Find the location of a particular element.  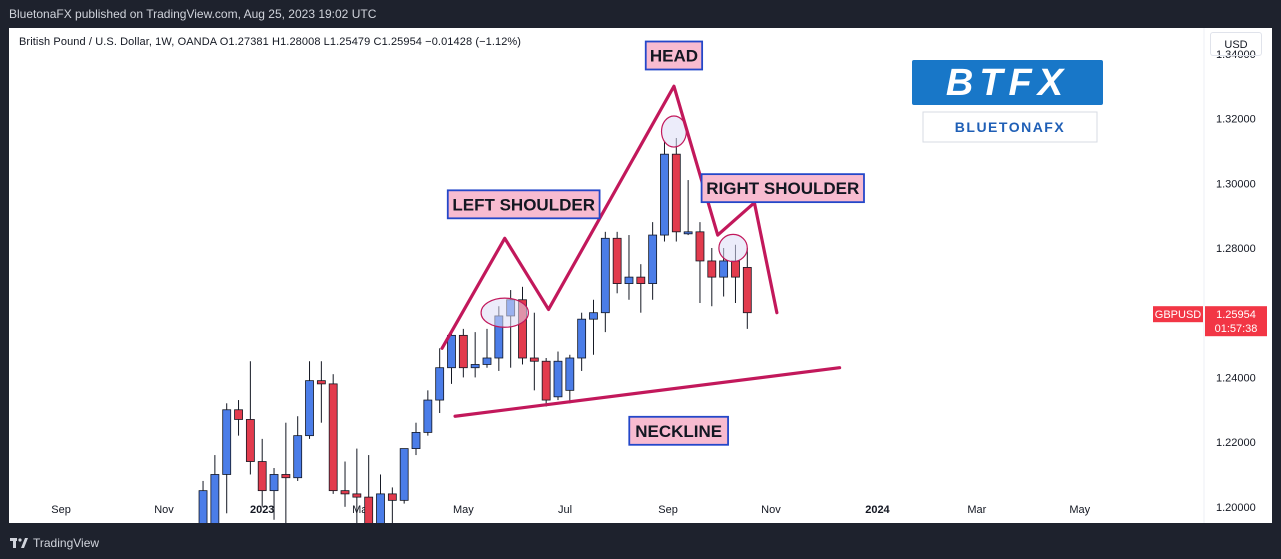

annotation-label: RIGHT SHOULDER is located at coordinates (782, 188).